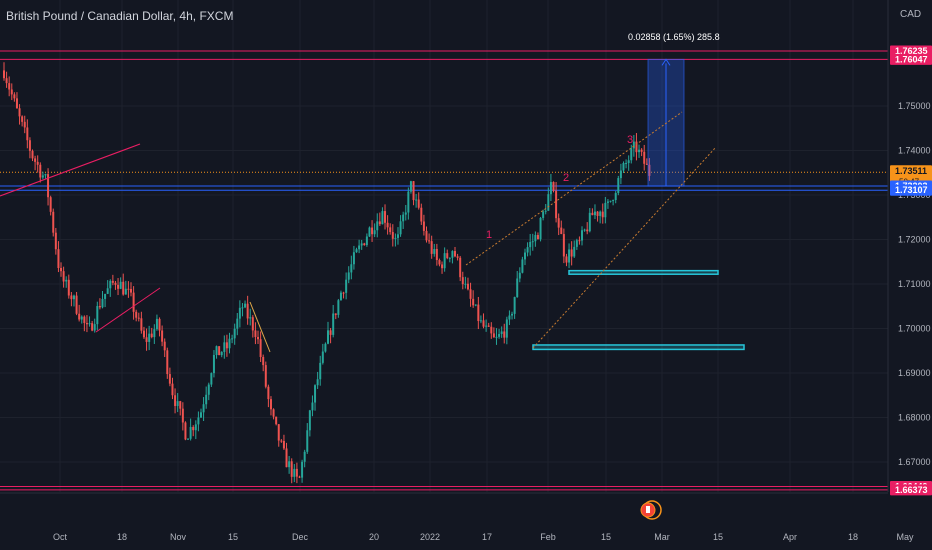 The image size is (932, 550). Describe the element at coordinates (457, 517) in the screenshot. I see `time-axis: Oct 18 Nov 15 Dec 20 2022 17 Feb 15 Mar 15 Apr 18 May` at that location.